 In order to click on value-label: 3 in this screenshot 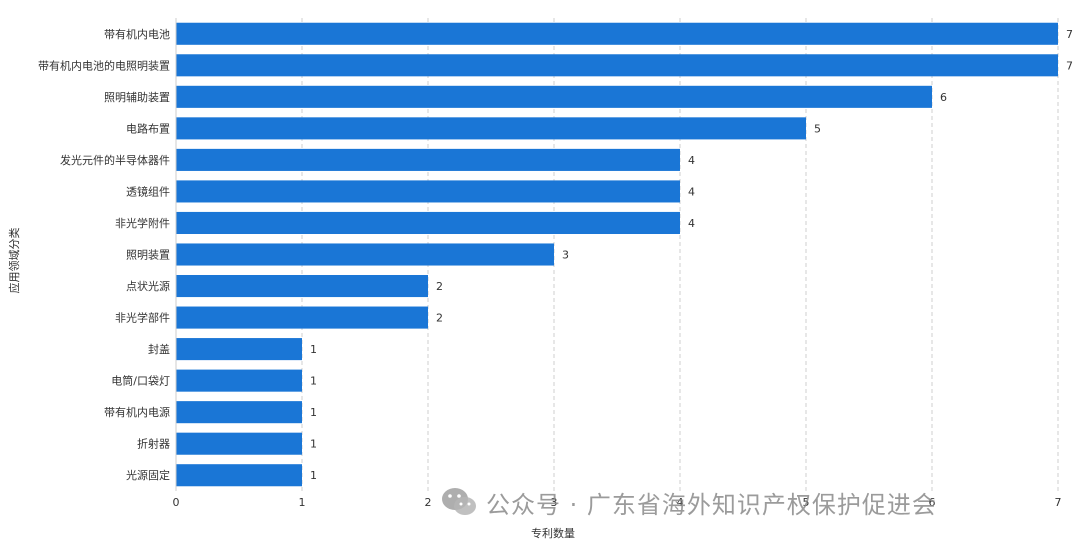, I will do `click(565, 255)`.